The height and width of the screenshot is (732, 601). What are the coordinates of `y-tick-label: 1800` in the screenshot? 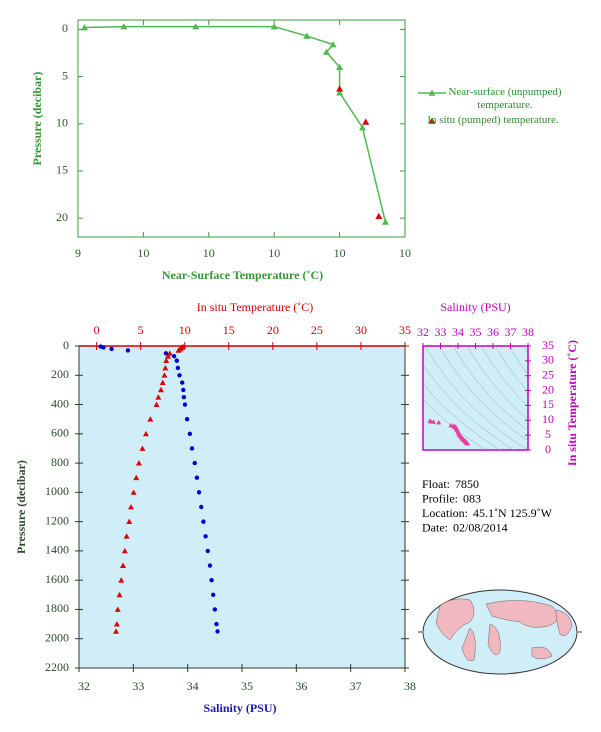 It's located at (57, 608).